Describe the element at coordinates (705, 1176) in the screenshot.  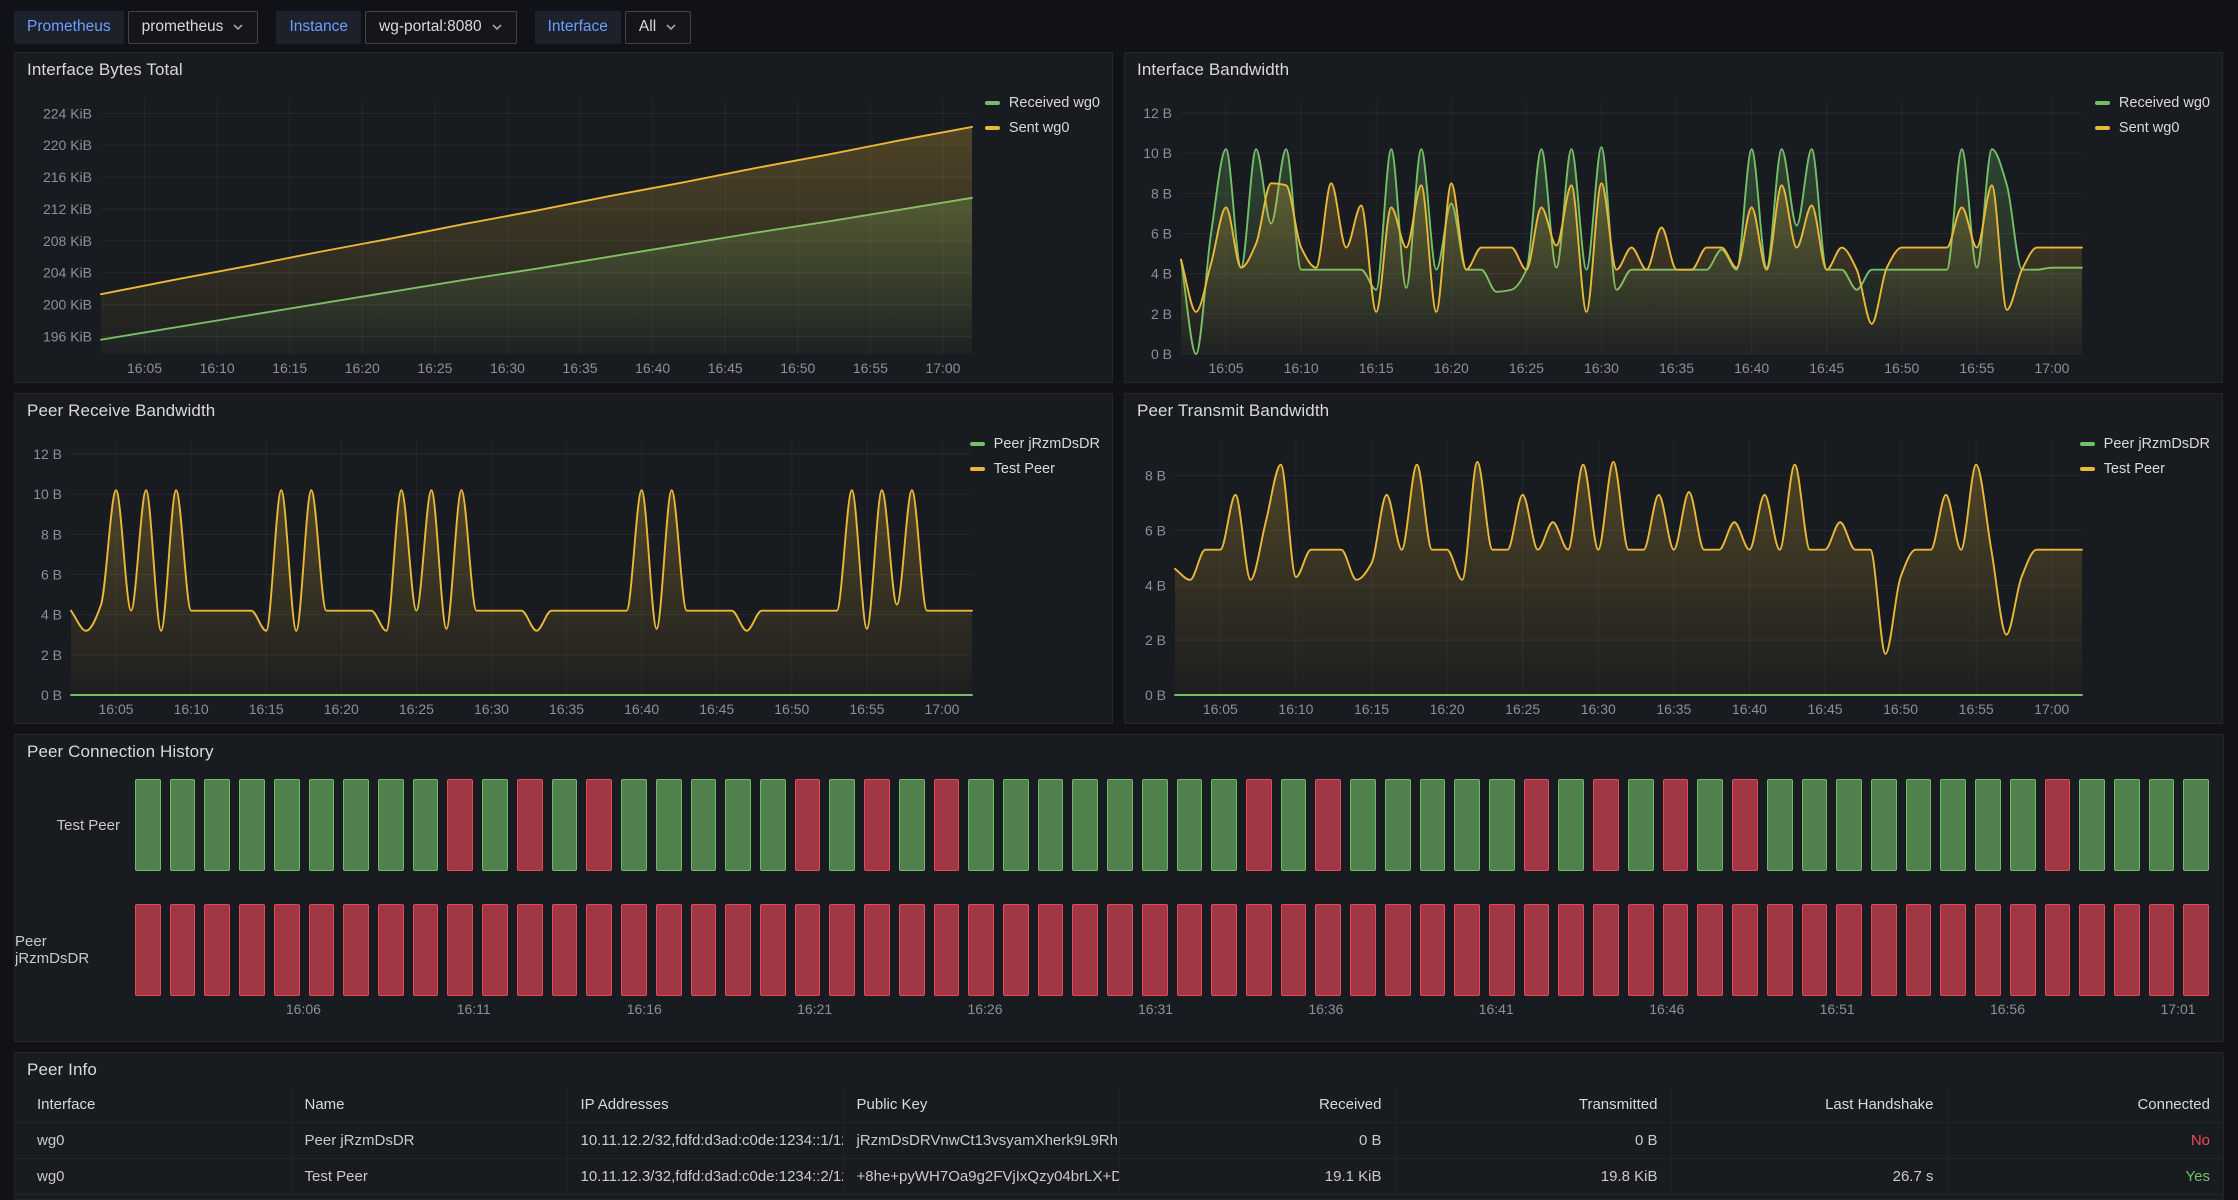
I see `cell-ip-addresses: 10.11.12.3/32,fdfd:d3ad:c0de:1234::2/128` at that location.